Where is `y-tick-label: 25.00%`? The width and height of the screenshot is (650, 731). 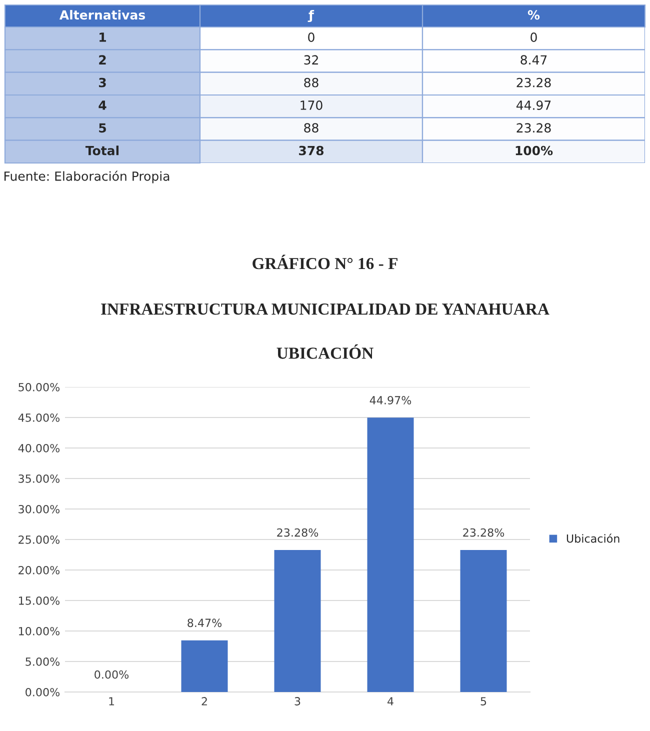 y-tick-label: 25.00% is located at coordinates (39, 539).